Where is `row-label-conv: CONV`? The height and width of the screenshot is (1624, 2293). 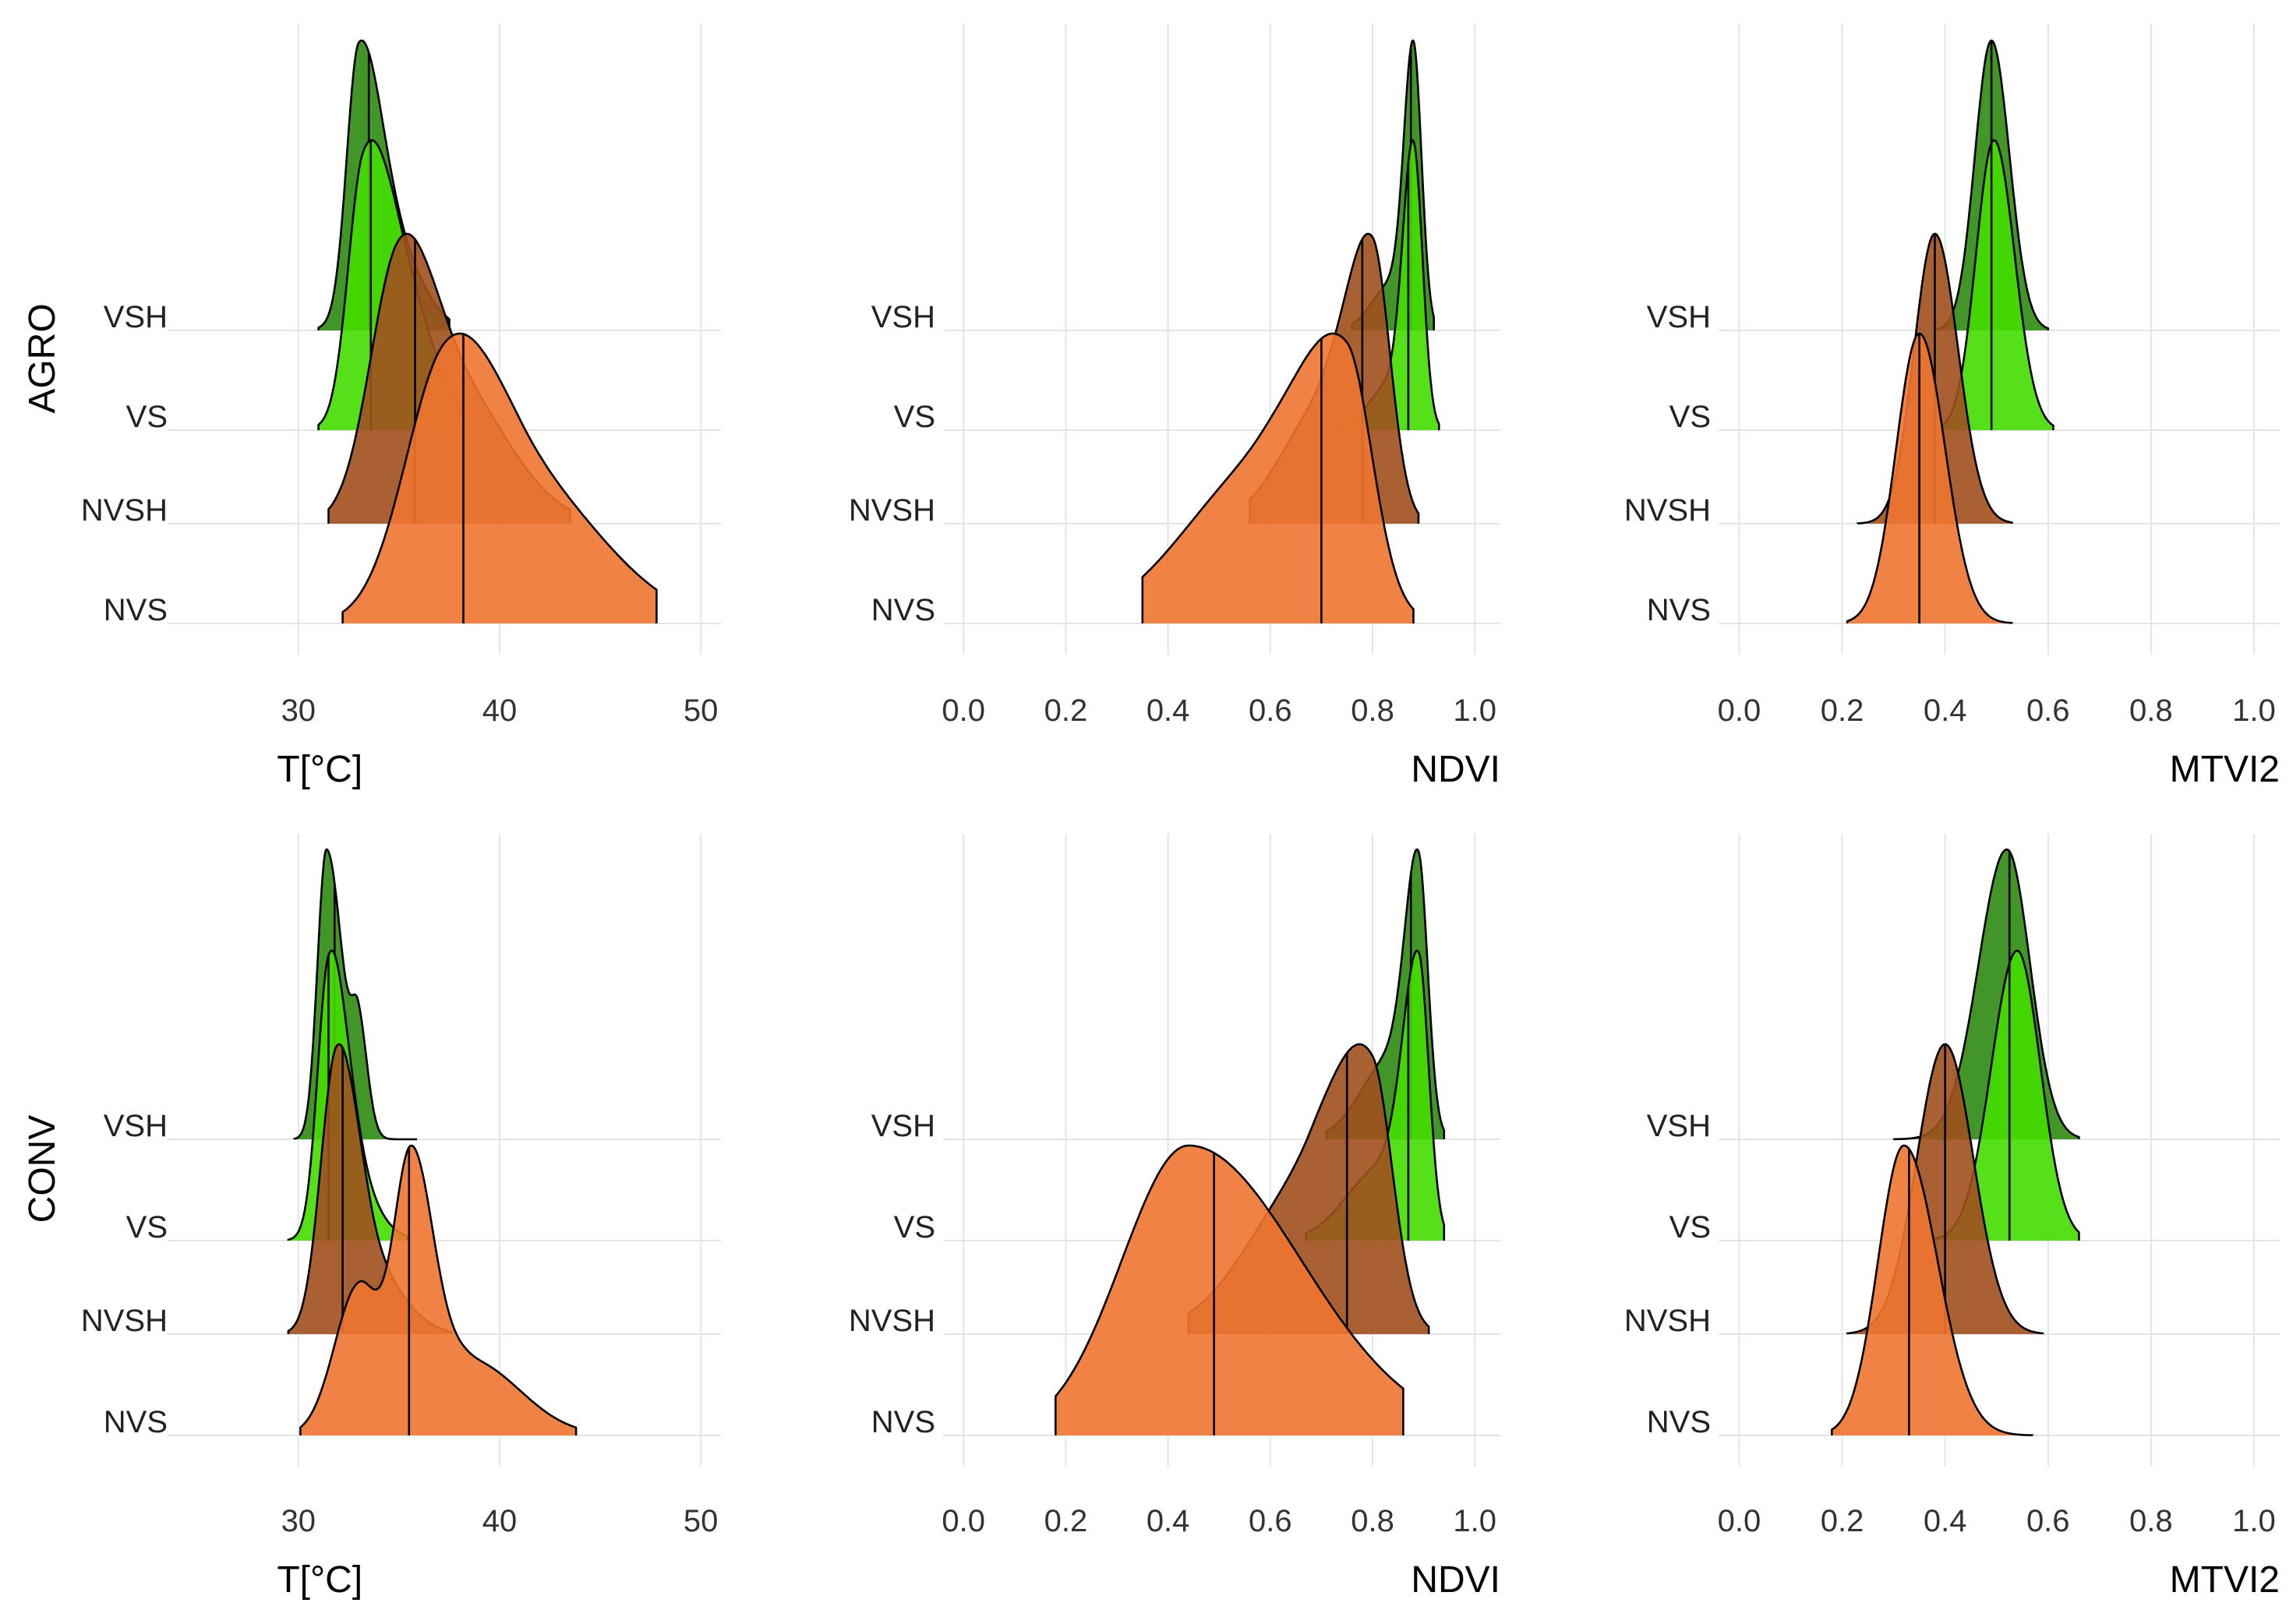
row-label-conv: CONV is located at coordinates (43, 1169).